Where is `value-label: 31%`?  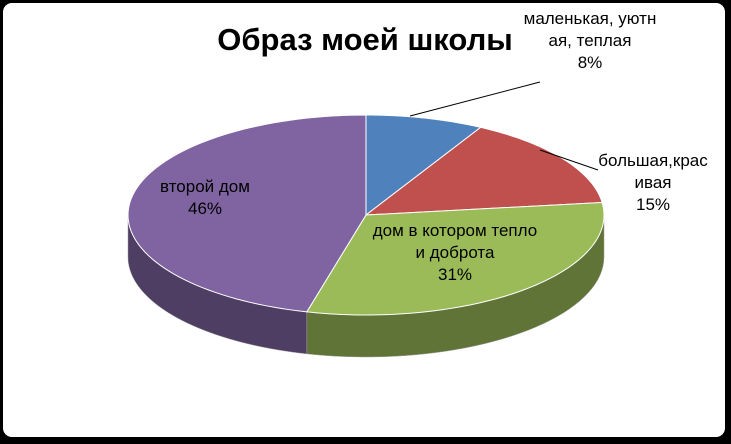
value-label: 31% is located at coordinates (455, 274).